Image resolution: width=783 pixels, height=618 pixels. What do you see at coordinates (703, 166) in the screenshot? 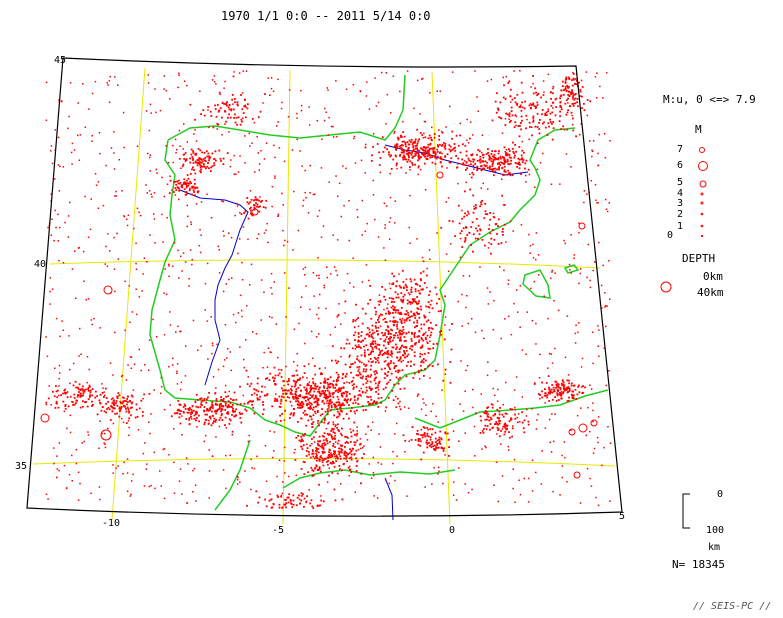
I see `legend-mag-6-symbol` at bounding box center [703, 166].